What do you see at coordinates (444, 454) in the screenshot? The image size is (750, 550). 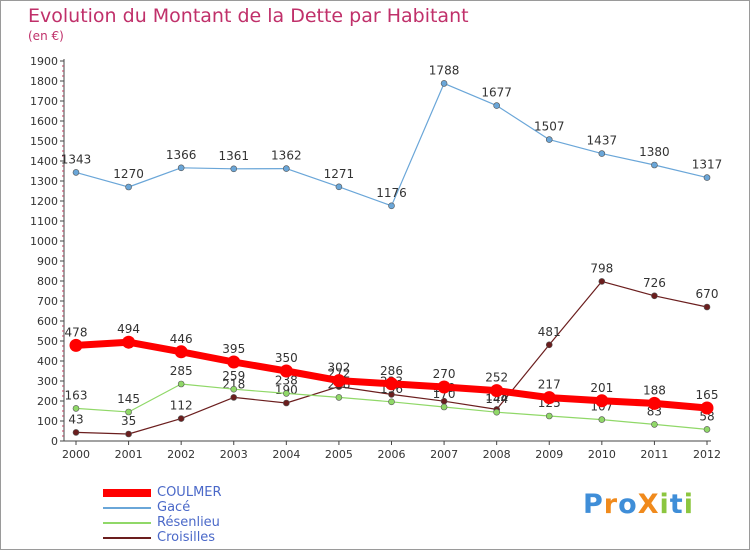 I see `x-tick-label: 2007` at bounding box center [444, 454].